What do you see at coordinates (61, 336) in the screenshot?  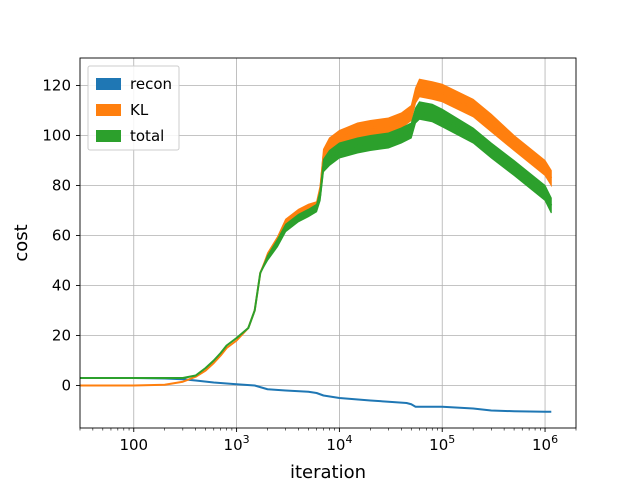 I see `y-tick-label: 20` at bounding box center [61, 336].